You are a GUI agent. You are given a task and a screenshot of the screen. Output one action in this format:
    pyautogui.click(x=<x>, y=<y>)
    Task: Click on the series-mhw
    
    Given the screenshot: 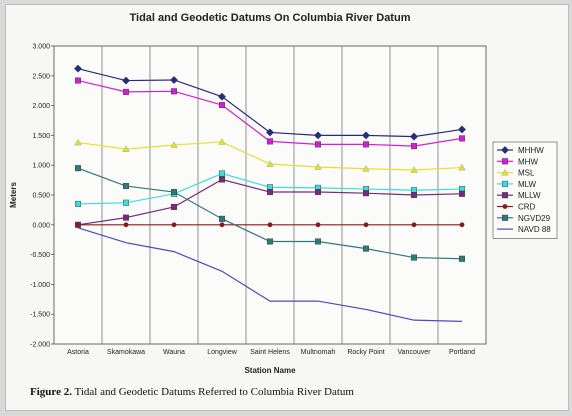 What is the action you would take?
    pyautogui.click(x=270, y=113)
    